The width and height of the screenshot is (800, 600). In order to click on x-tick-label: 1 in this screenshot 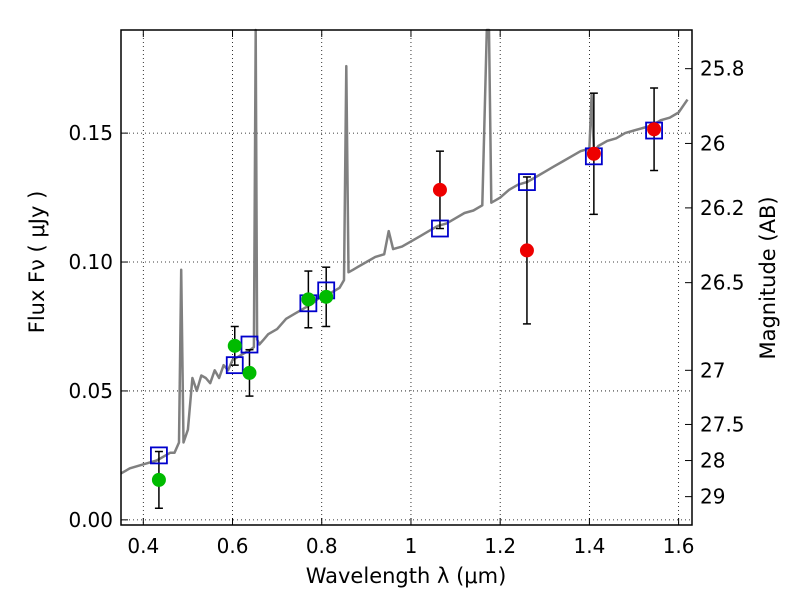, I will do `click(411, 546)`.